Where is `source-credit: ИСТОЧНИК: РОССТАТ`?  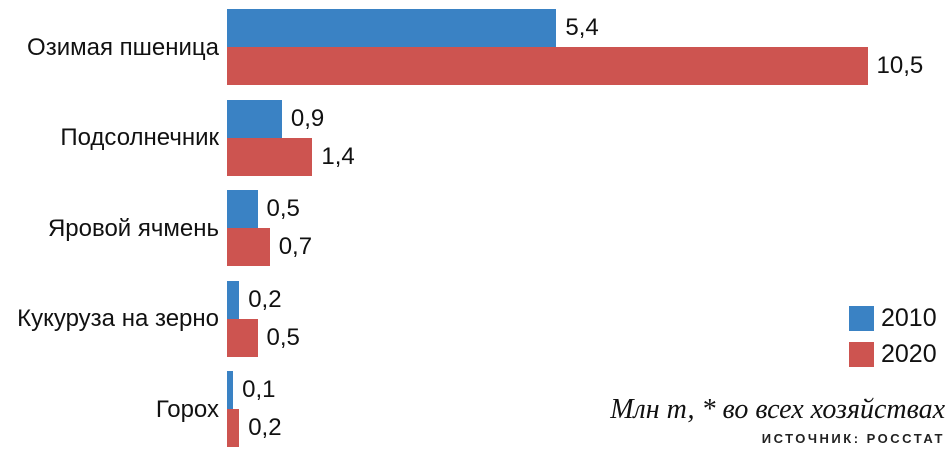
source-credit: ИСТОЧНИК: РОССТАТ is located at coordinates (853, 438).